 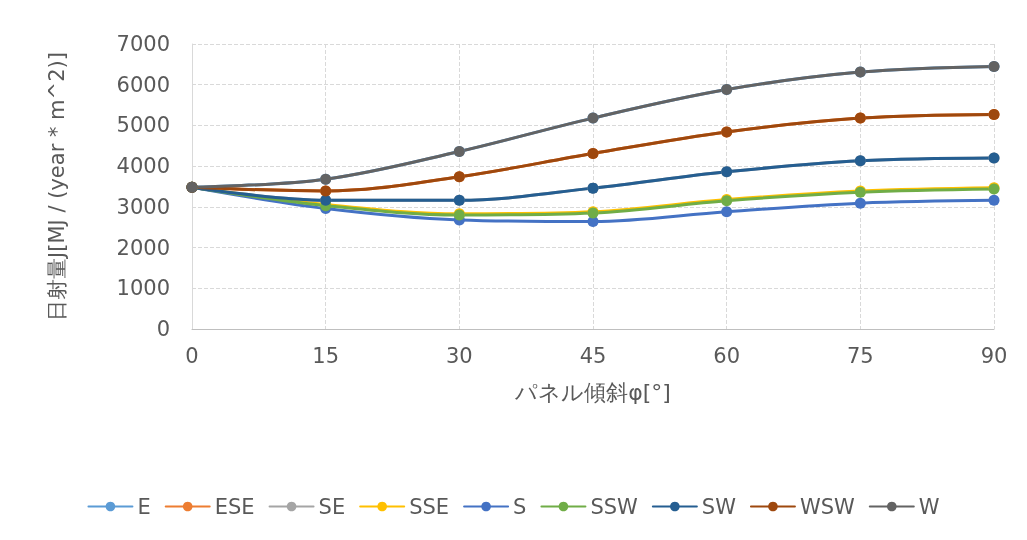 I want to click on x-tick-label: 15, so click(x=326, y=355).